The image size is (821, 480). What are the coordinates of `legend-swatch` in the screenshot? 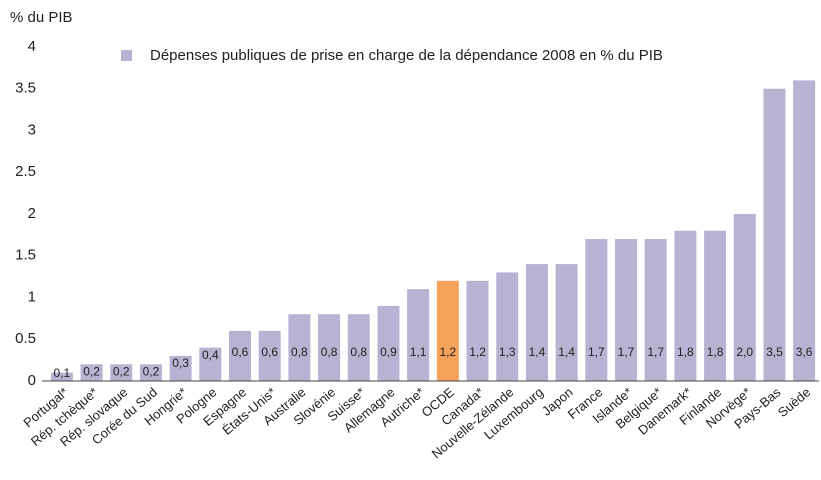 It's located at (126, 55).